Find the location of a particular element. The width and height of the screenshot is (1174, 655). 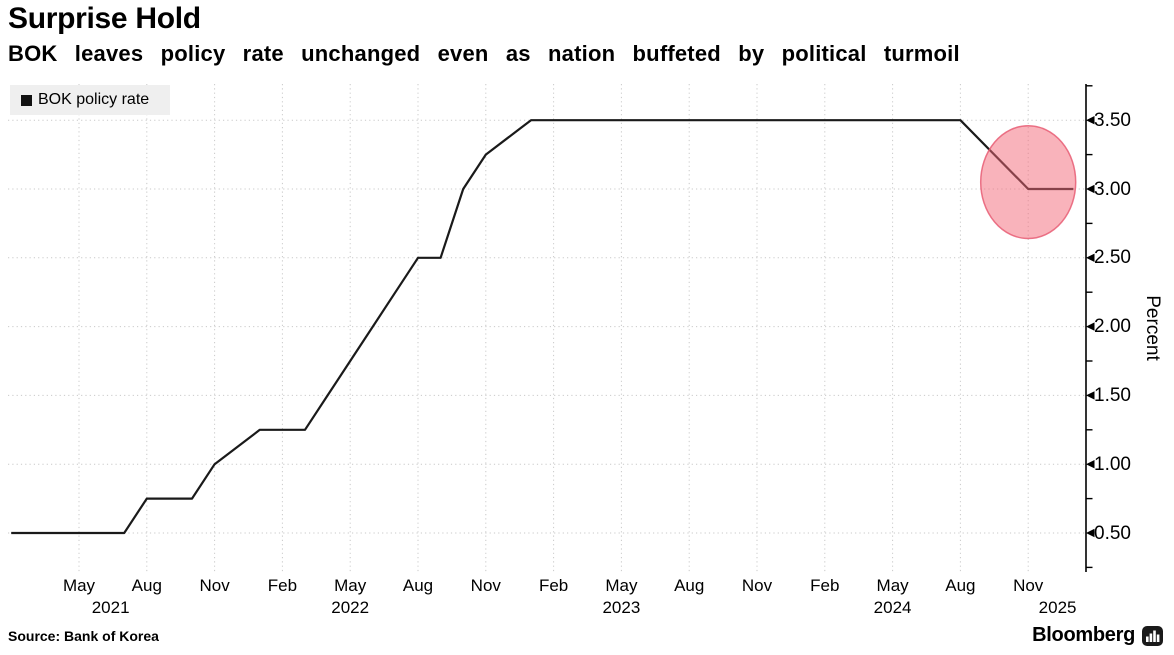

legend-swatch-icon is located at coordinates (26, 100).